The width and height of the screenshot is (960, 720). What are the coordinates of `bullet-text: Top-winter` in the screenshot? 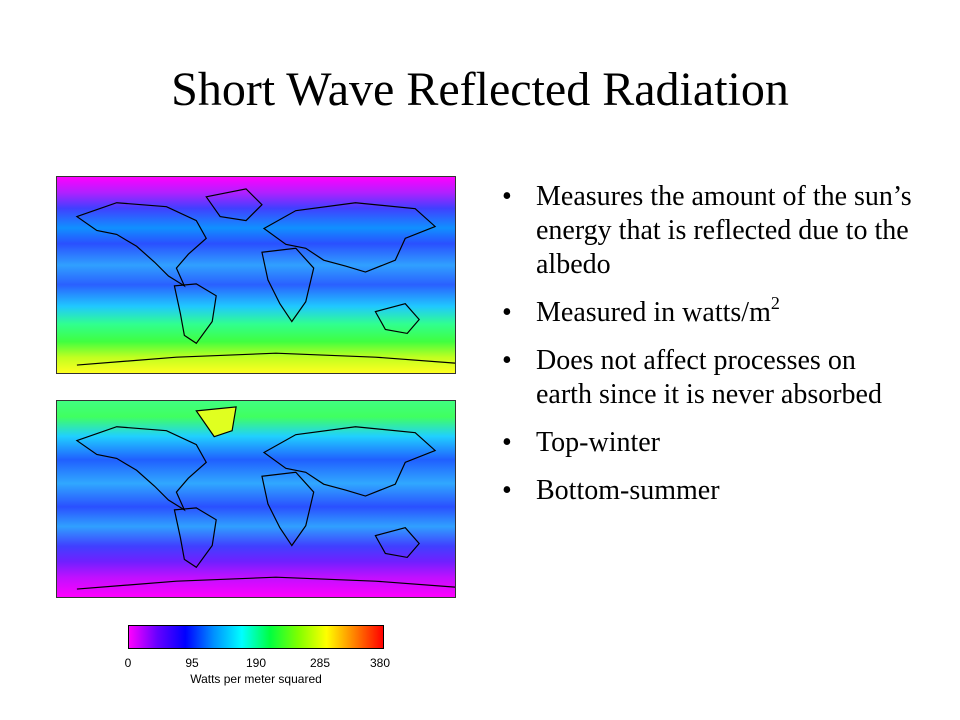 It's located at (598, 442).